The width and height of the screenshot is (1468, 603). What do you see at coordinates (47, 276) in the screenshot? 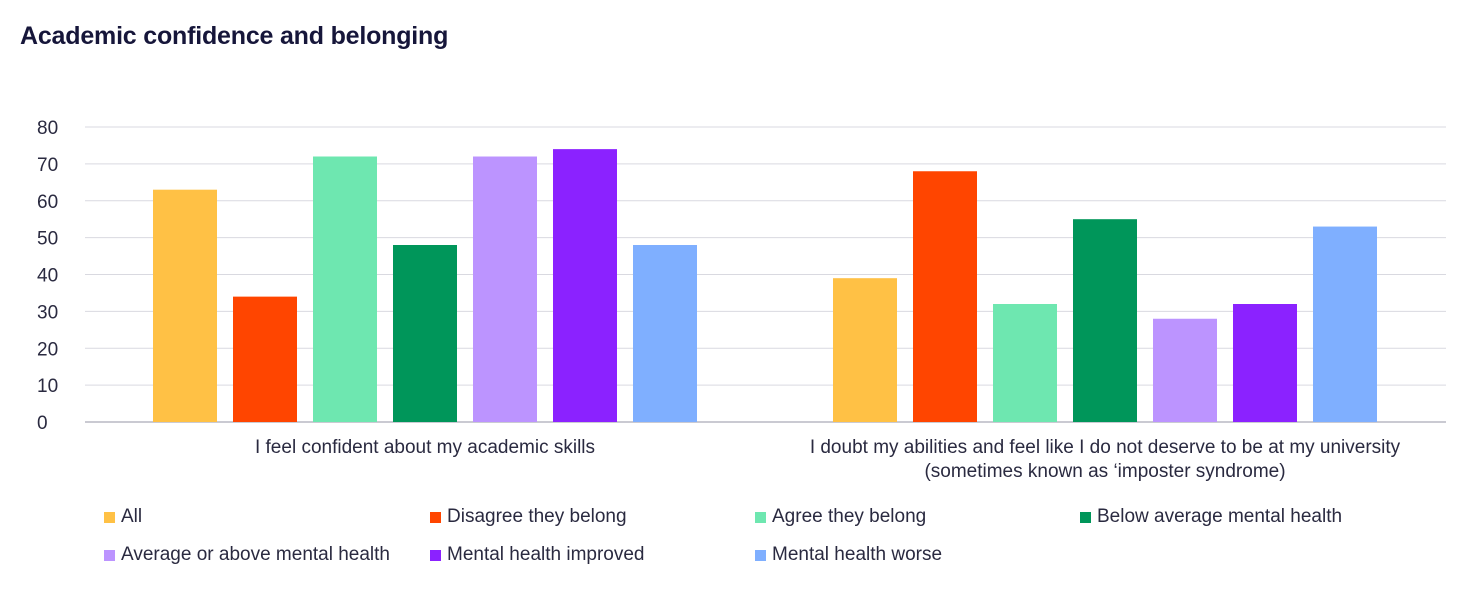
I see `y-tick-label: 40` at bounding box center [47, 276].